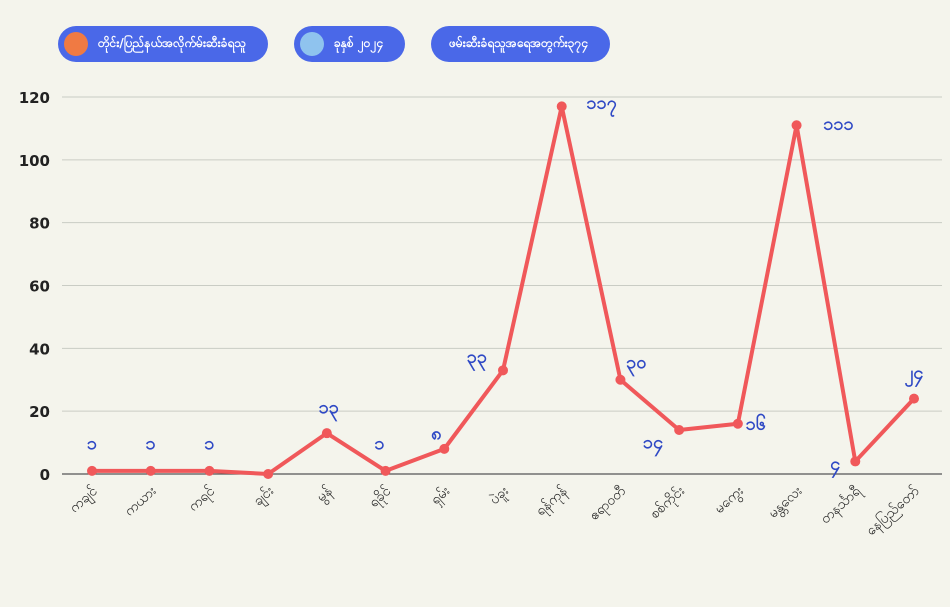 This screenshot has height=607, width=950. Describe the element at coordinates (76, 44) in the screenshot. I see `legend-dot-orange` at that location.